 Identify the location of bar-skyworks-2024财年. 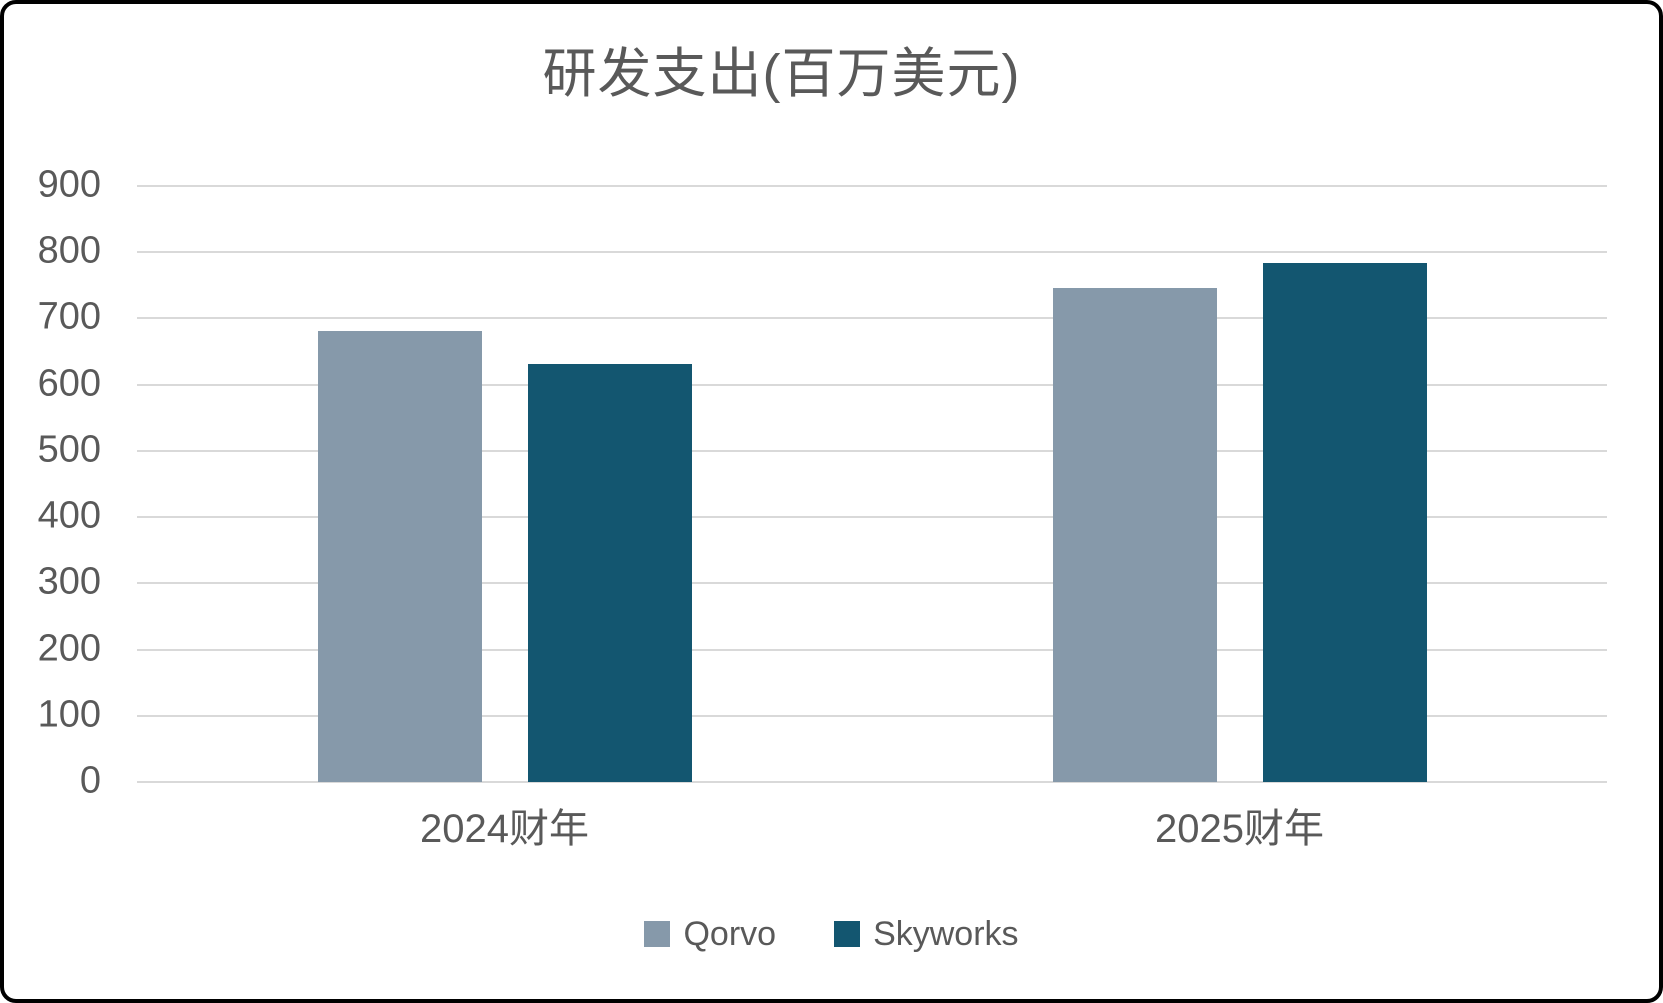
(609, 573).